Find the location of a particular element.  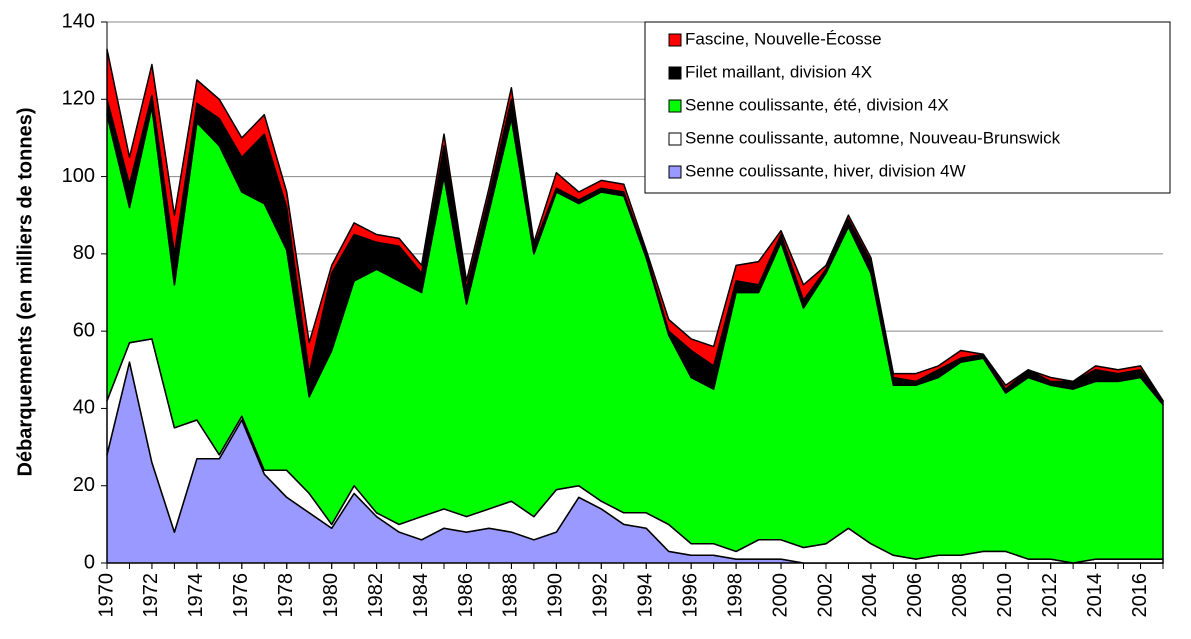

y-tick-label: 120 is located at coordinates (78, 99).